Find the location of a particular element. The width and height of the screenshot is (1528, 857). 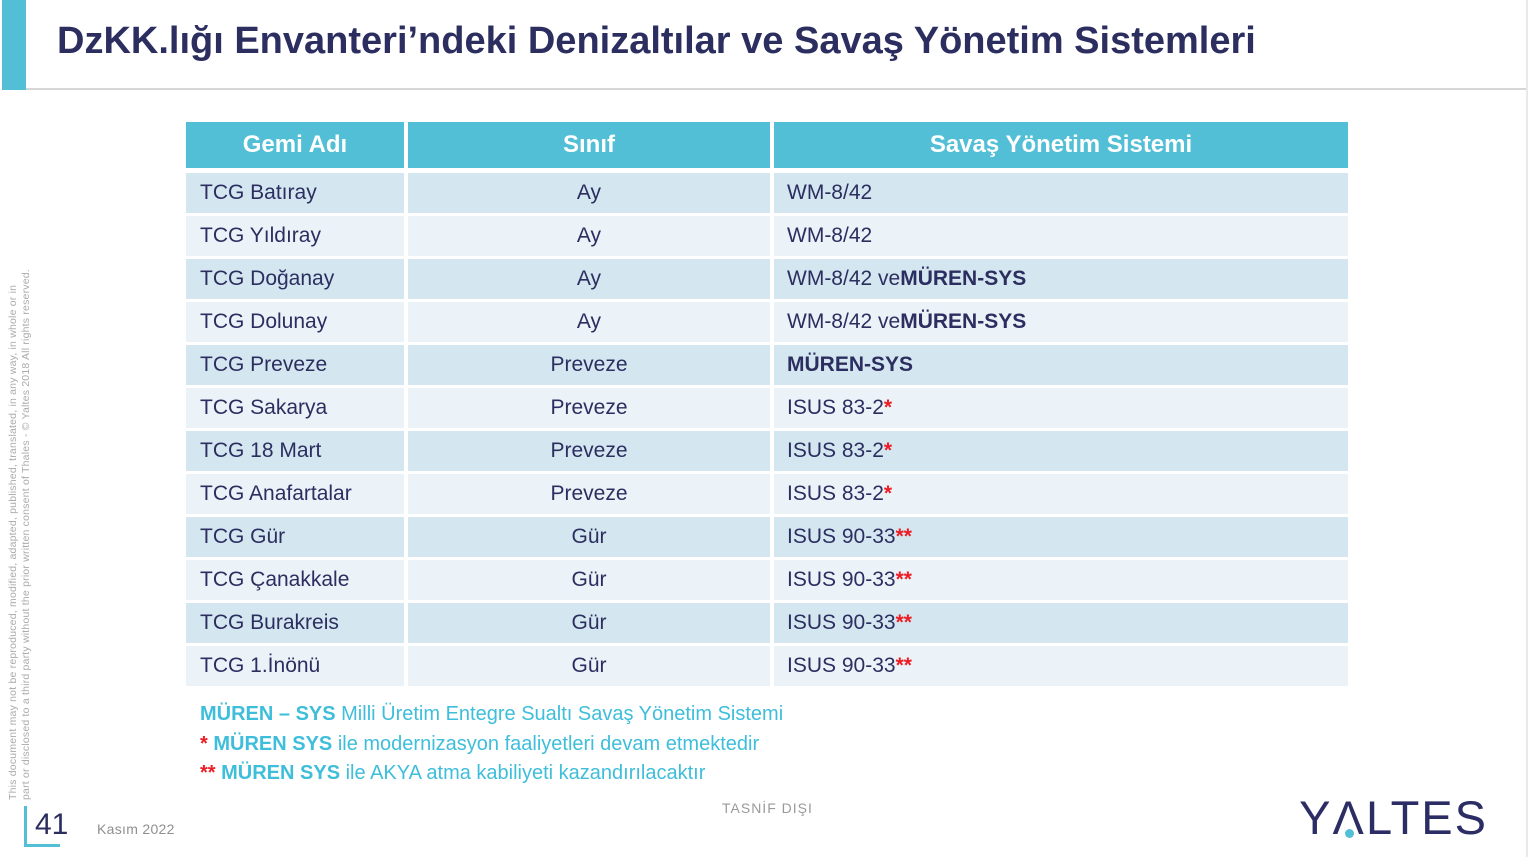

ship-name-cell: TCG Dolunay is located at coordinates (295, 322).